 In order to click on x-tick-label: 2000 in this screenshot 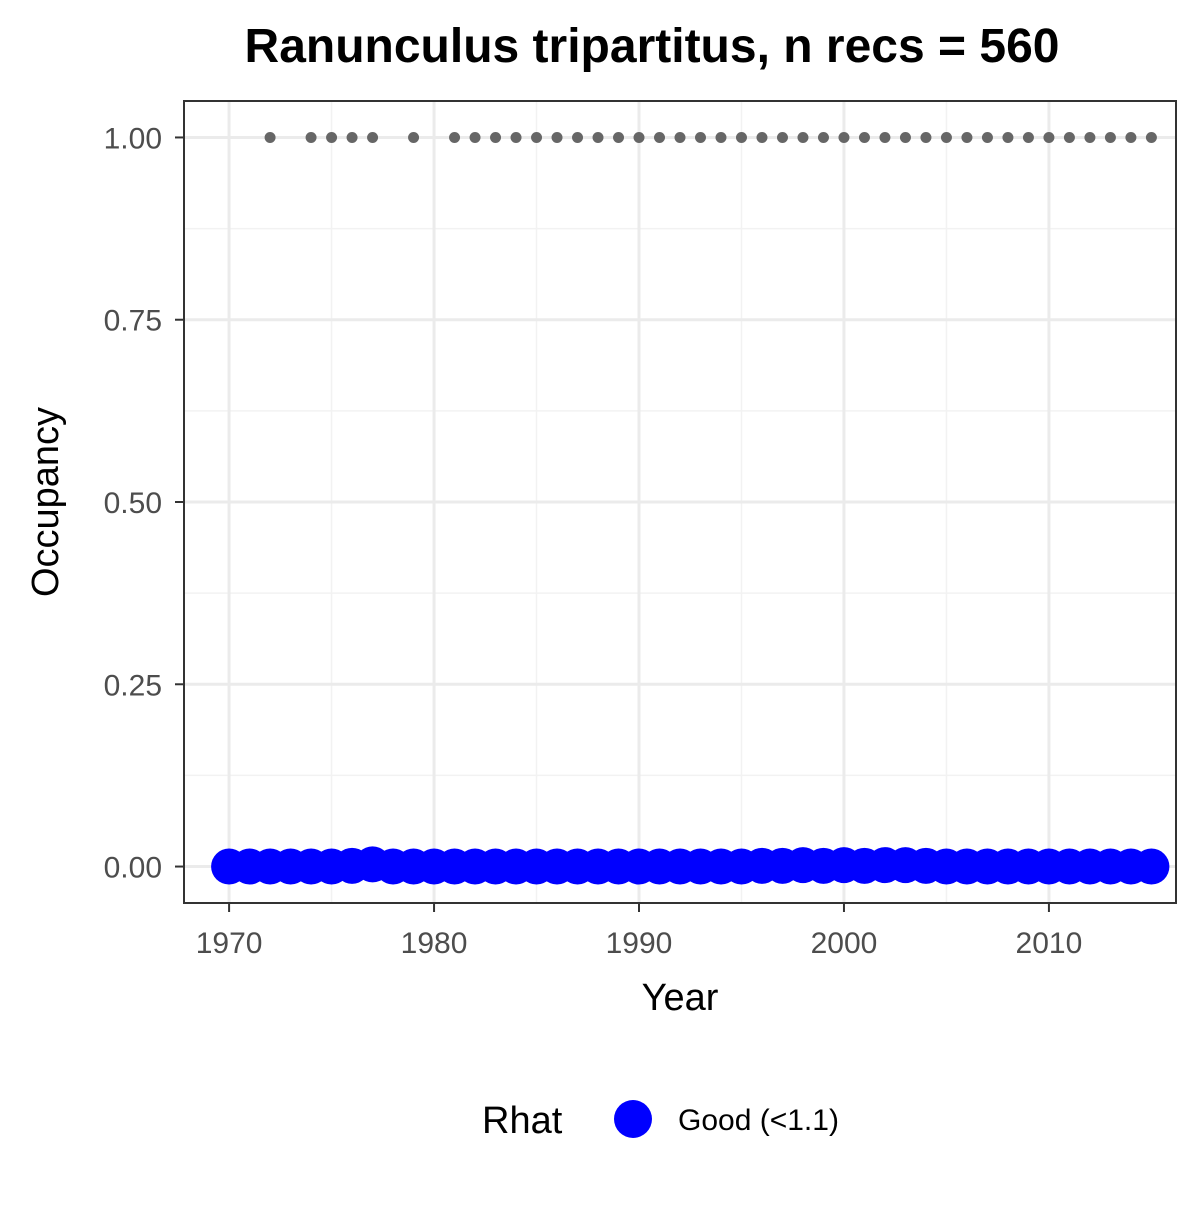, I will do `click(844, 943)`.